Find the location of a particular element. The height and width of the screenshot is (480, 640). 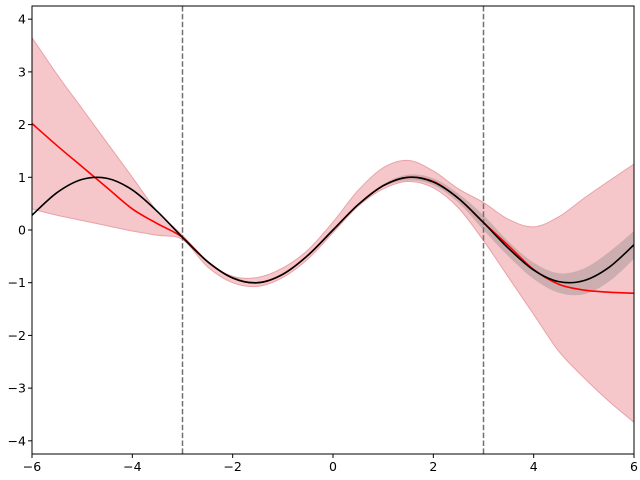

x-tick-label: 4 is located at coordinates (534, 466).